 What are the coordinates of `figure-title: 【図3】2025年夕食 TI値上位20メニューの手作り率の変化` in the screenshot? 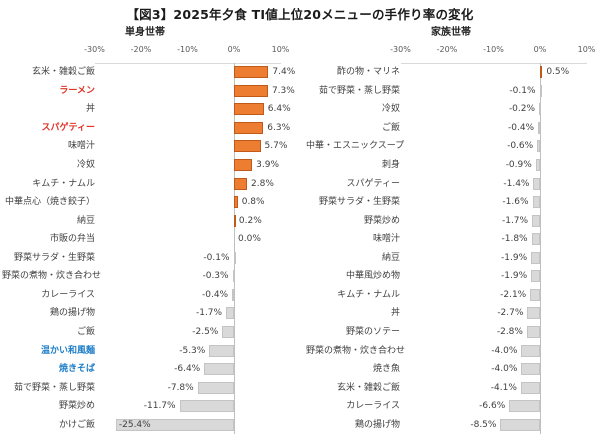 It's located at (300, 14).